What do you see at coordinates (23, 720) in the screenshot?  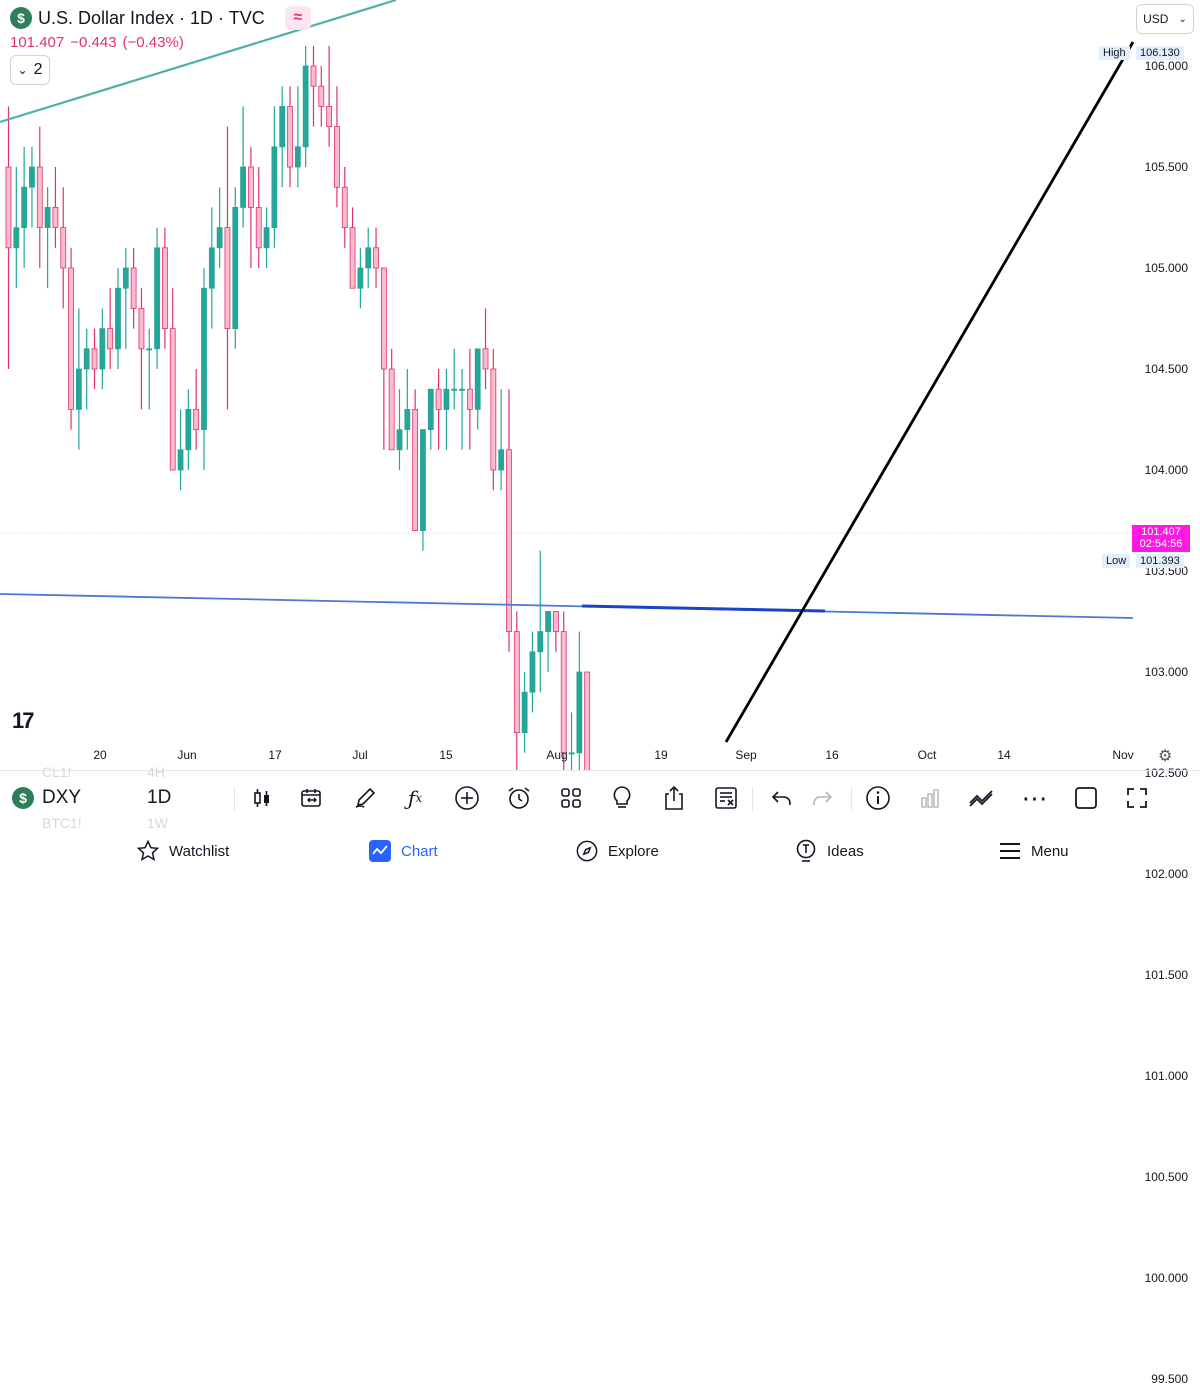 I see `tradingview-logo: 17` at bounding box center [23, 720].